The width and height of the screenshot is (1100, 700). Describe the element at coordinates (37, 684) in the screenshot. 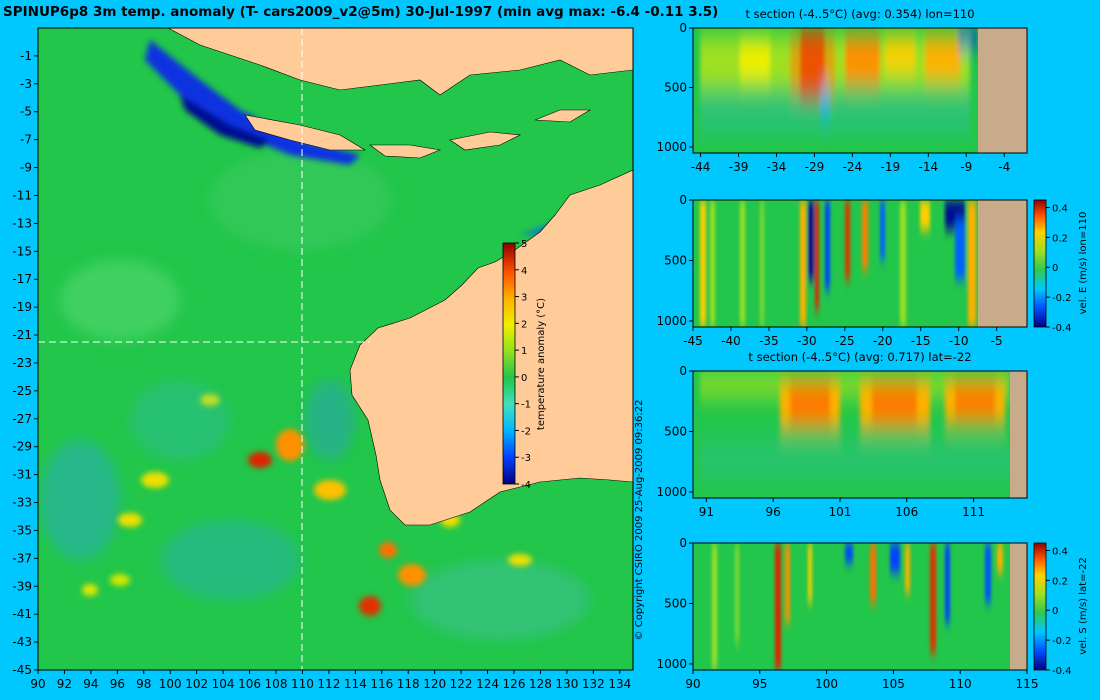

I see `map-x-tick-label: 90` at that location.